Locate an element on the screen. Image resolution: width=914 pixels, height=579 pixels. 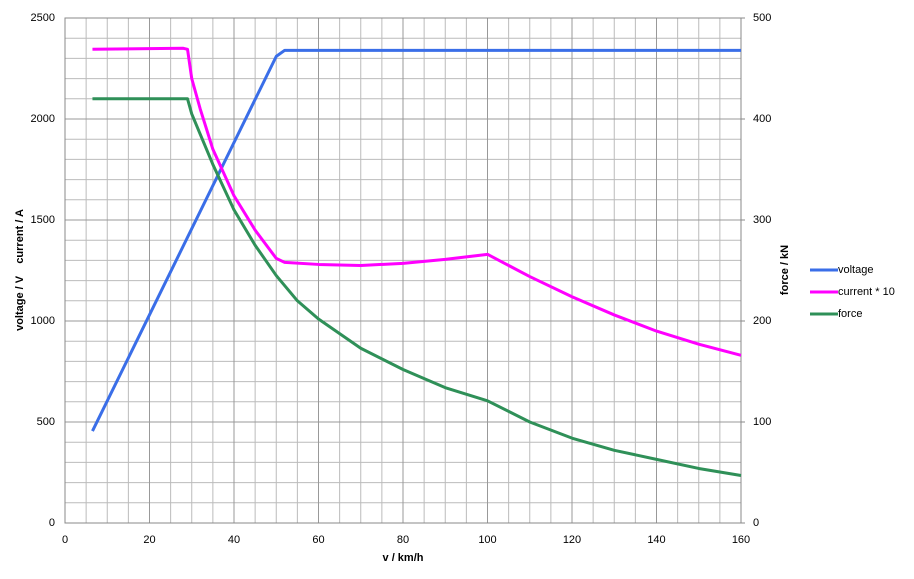
y-tick-label: 0 is located at coordinates (52, 523).